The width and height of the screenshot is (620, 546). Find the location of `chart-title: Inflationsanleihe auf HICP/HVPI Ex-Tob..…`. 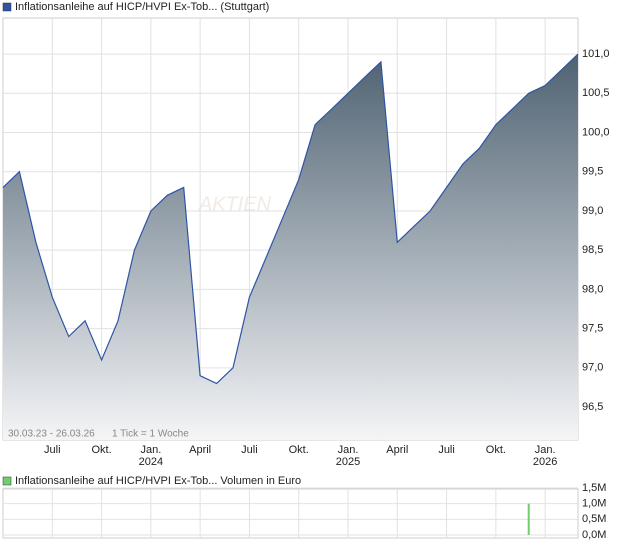

chart-title: Inflationsanleihe auf HICP/HVPI Ex-Tob..… is located at coordinates (142, 7).